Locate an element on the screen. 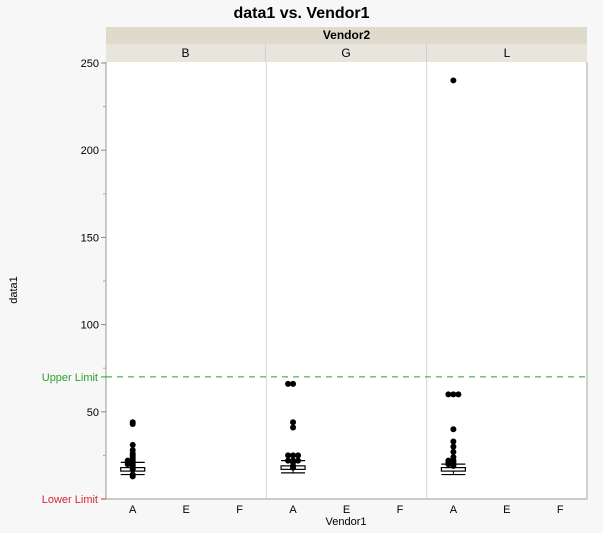  group-header-vendor2: Vendor2 is located at coordinates (346, 35).